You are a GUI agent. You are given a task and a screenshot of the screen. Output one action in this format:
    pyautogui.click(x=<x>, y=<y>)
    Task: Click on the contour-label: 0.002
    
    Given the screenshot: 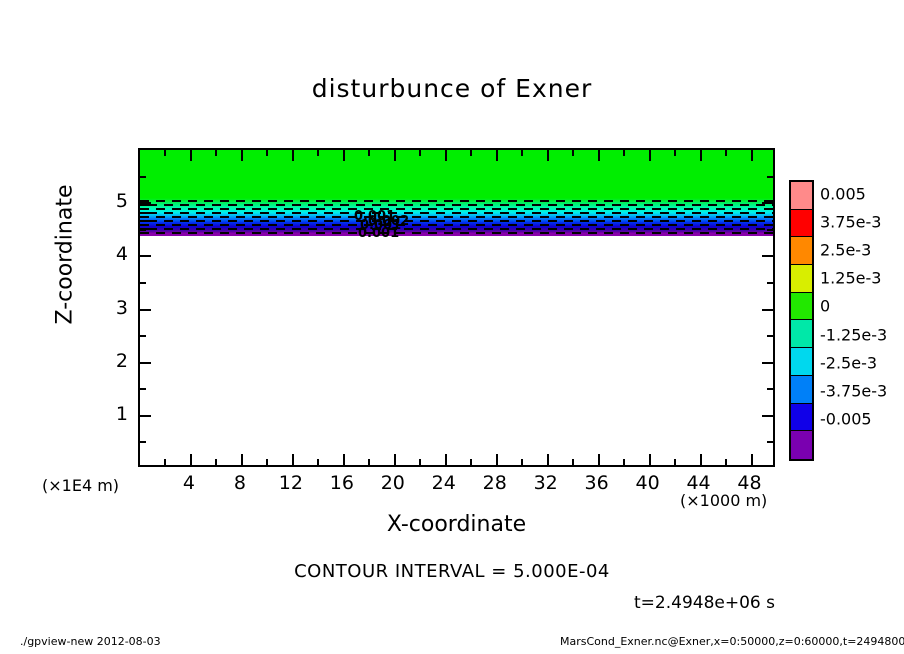 What is the action you would take?
    pyautogui.click(x=389, y=221)
    